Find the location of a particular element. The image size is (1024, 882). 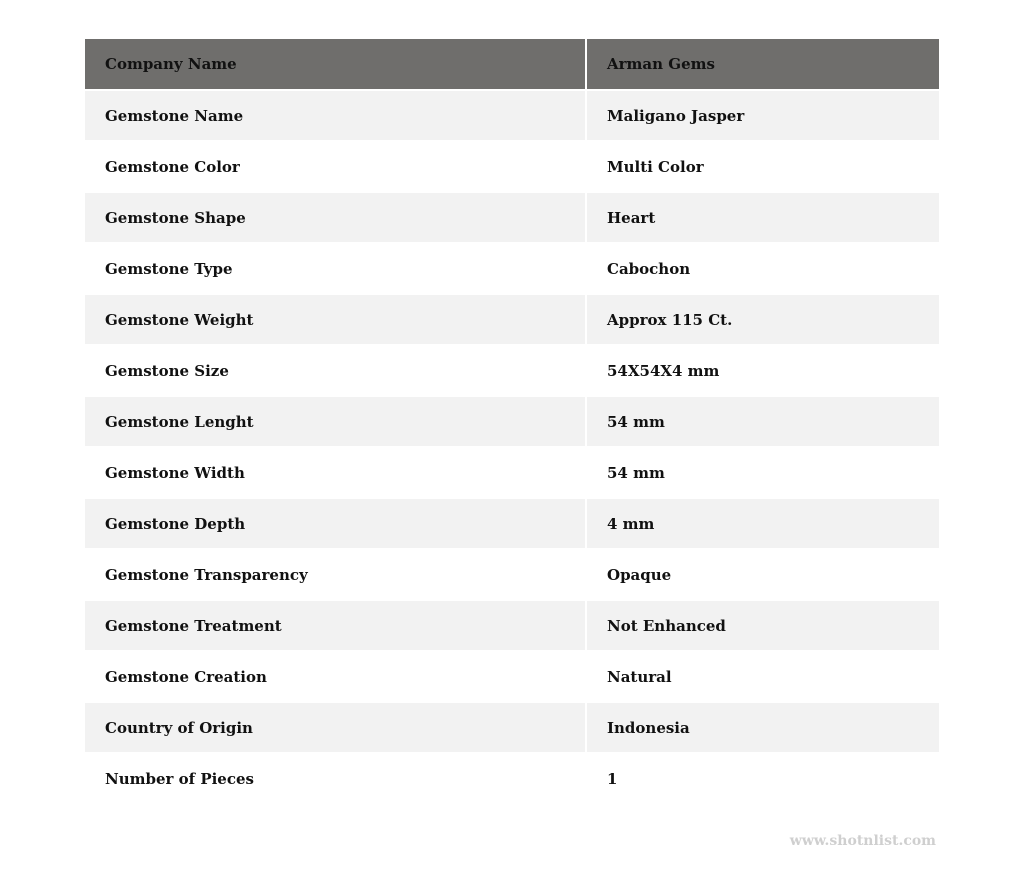

table-row: Gemstone Lenght 54 mm is located at coordinates (512, 421).